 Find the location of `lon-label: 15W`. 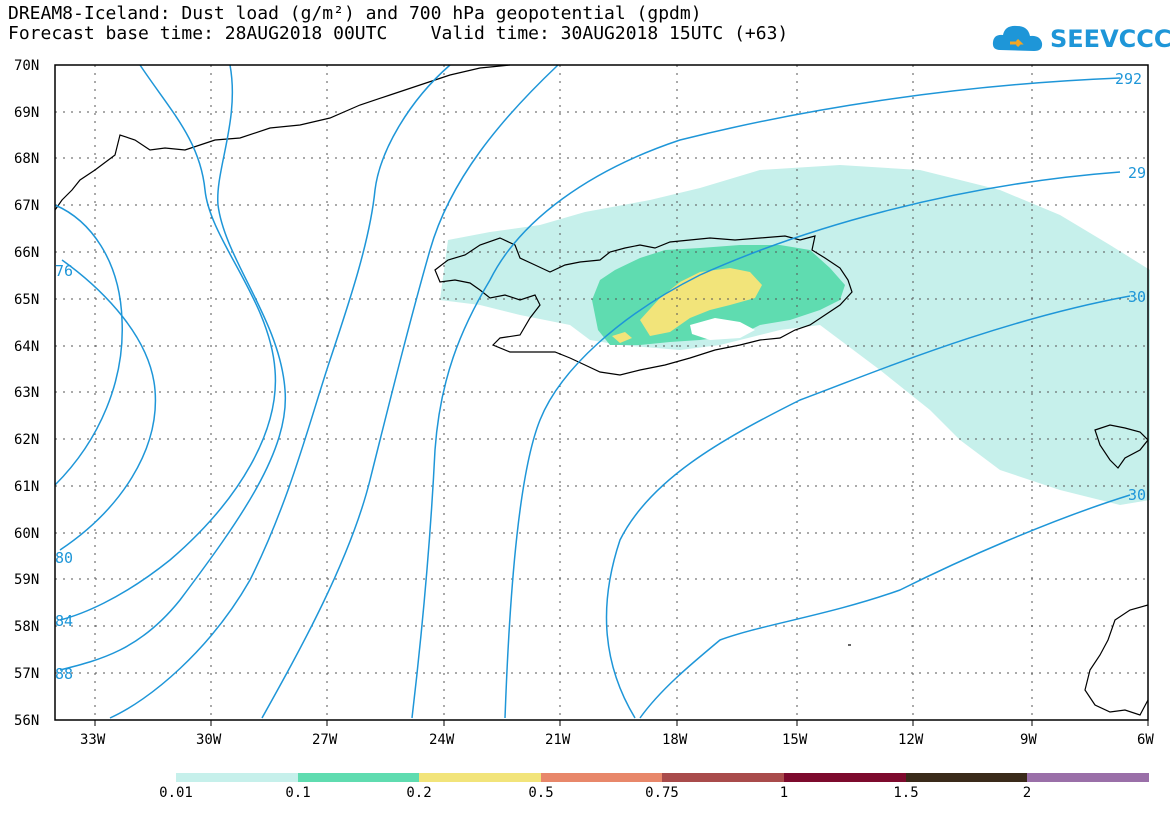

lon-label: 15W is located at coordinates (795, 740).